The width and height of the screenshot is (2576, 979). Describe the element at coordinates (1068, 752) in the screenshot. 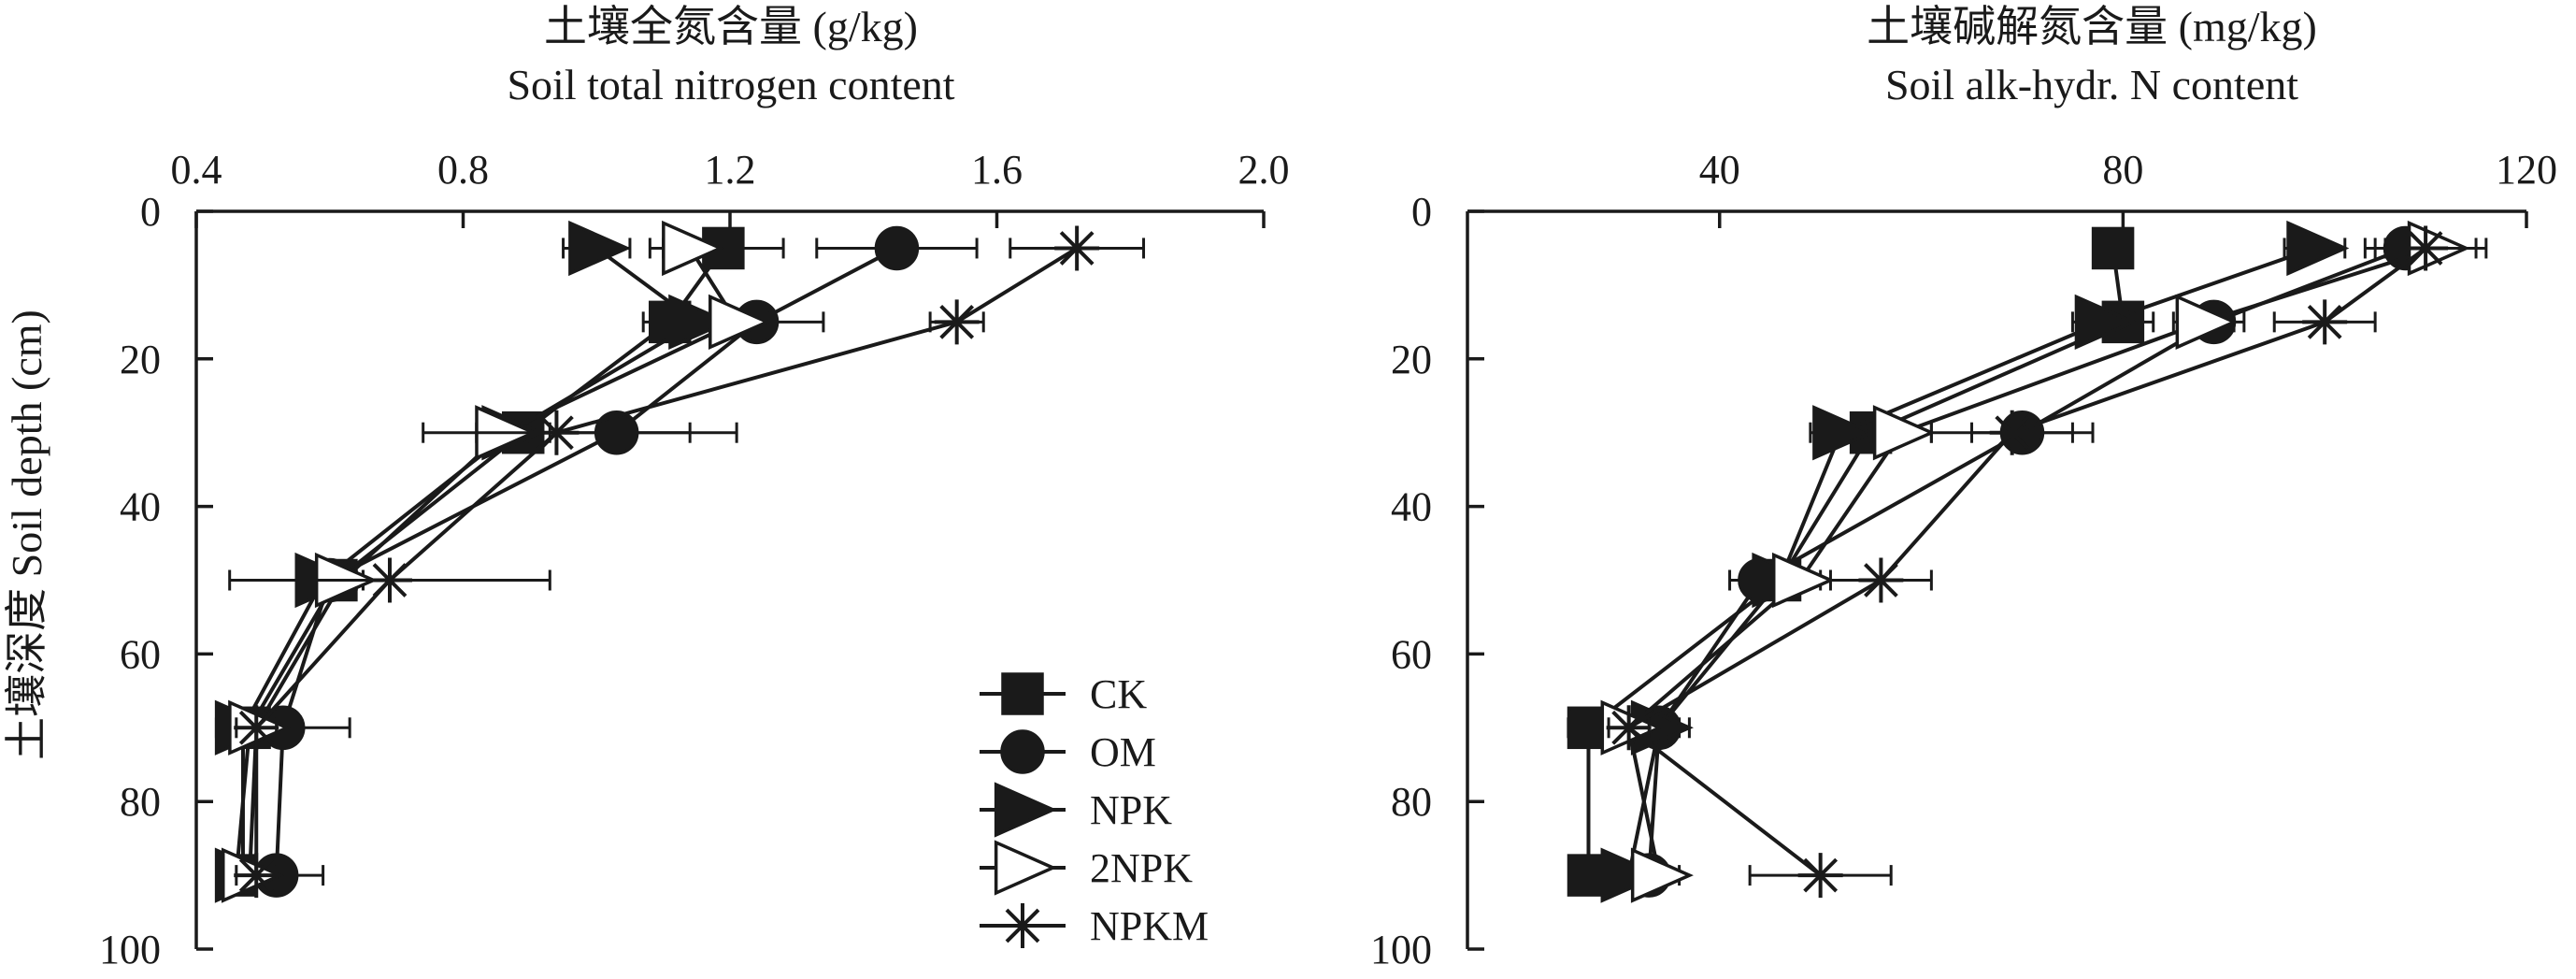

I see `legend-item-om: OM` at that location.